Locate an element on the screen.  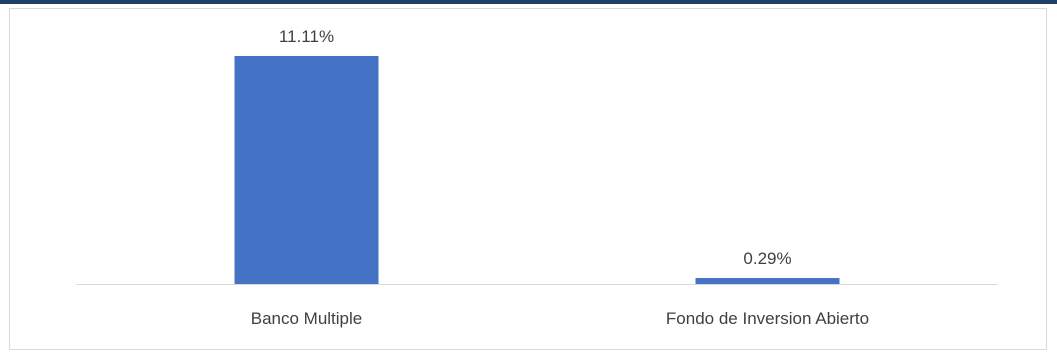
category-labels-group: Banco Multiple Fondo de Inversion Abierto is located at coordinates (560, 318).